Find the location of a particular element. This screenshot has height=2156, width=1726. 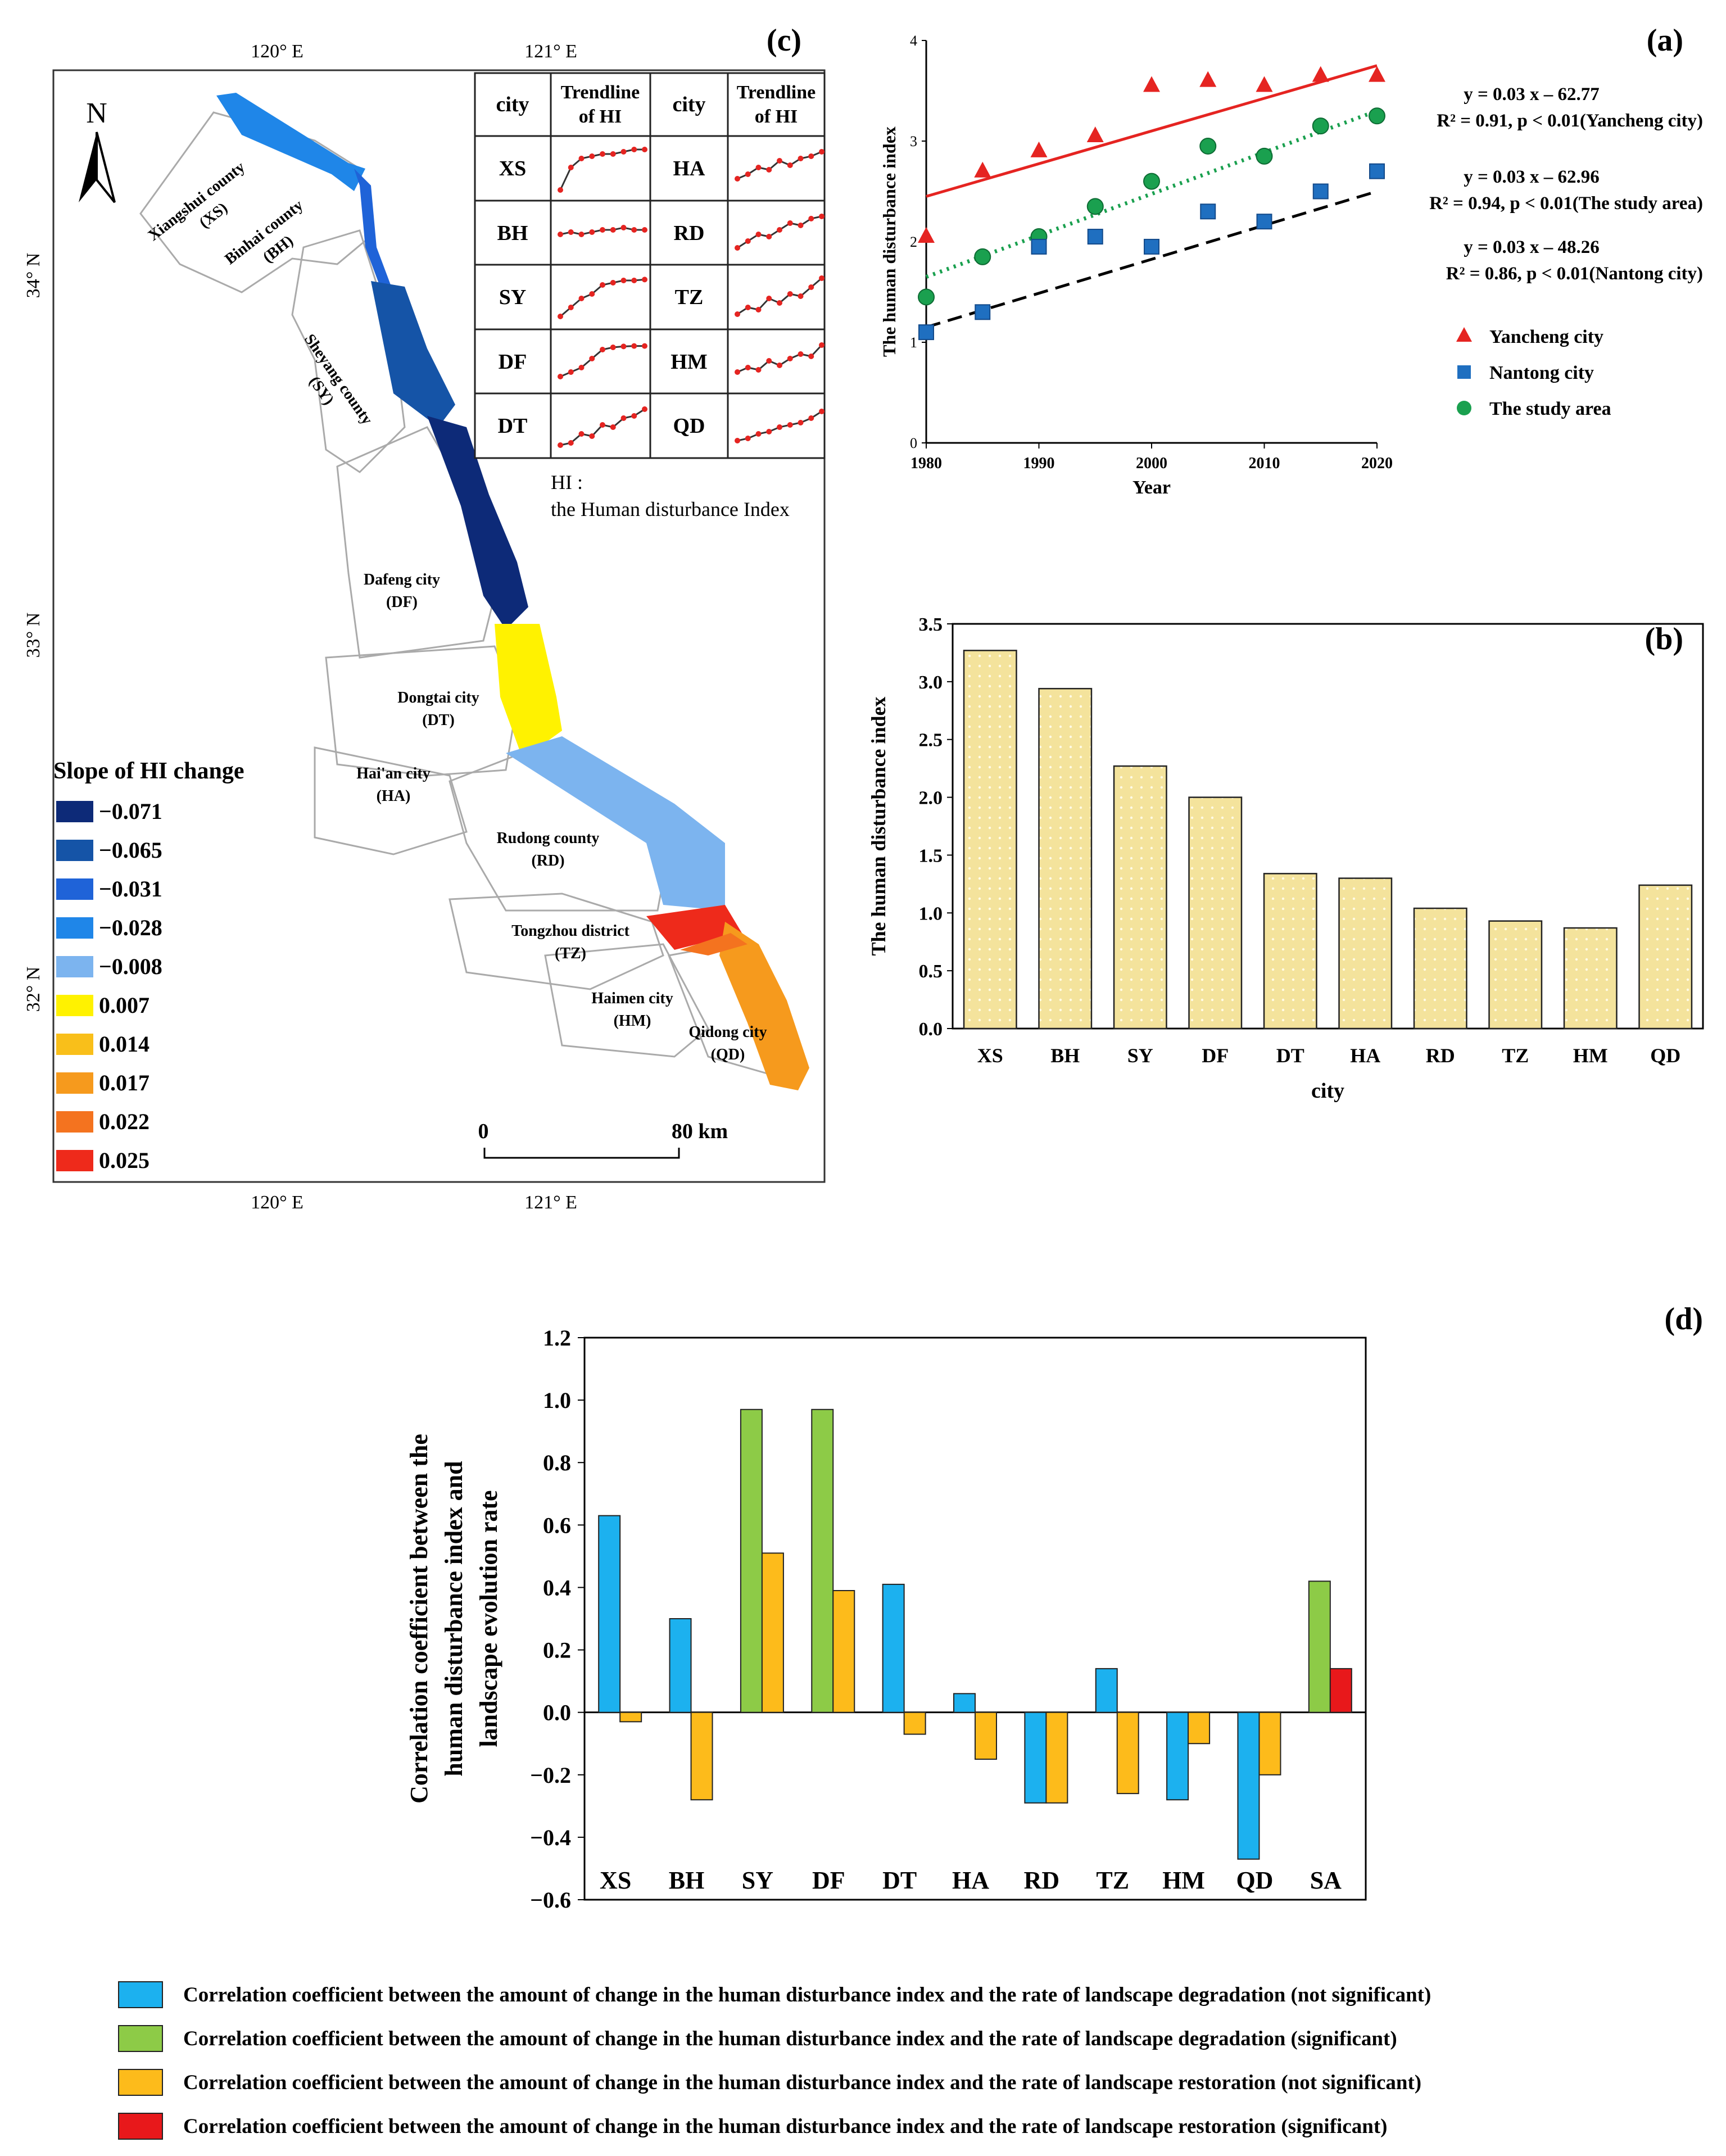

y-tick-label: 0.0 is located at coordinates (557, 1712).